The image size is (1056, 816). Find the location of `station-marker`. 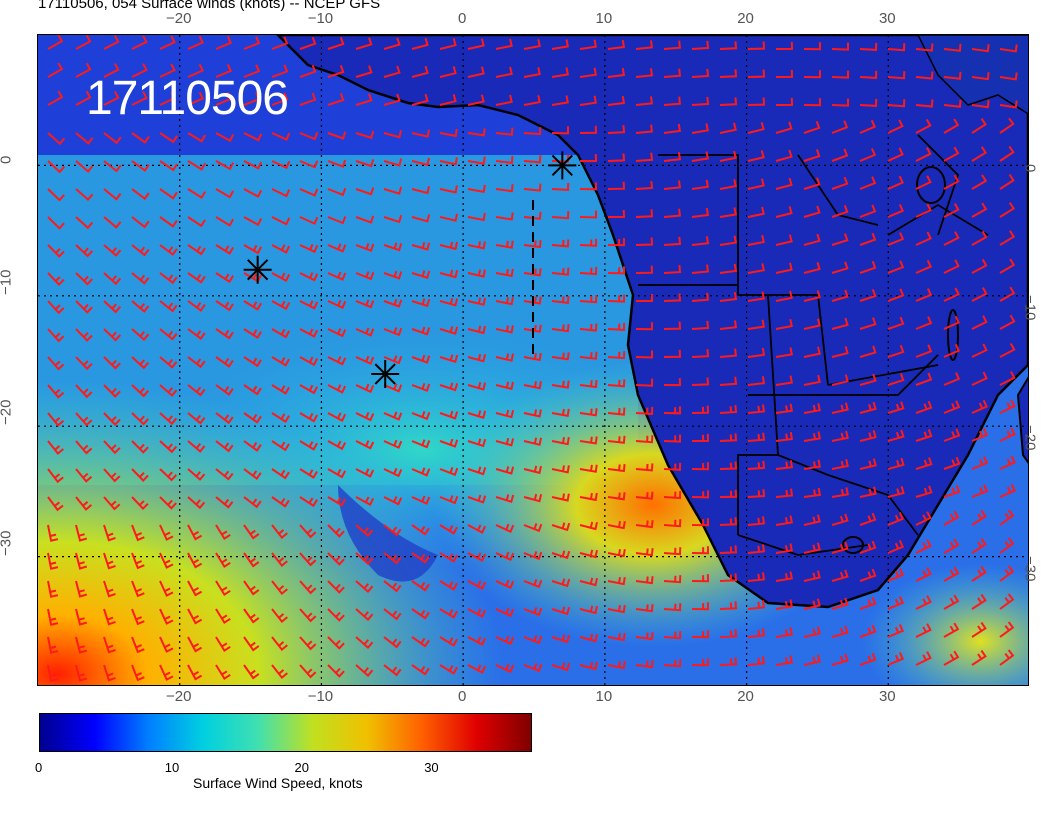

station-marker is located at coordinates (562, 165).